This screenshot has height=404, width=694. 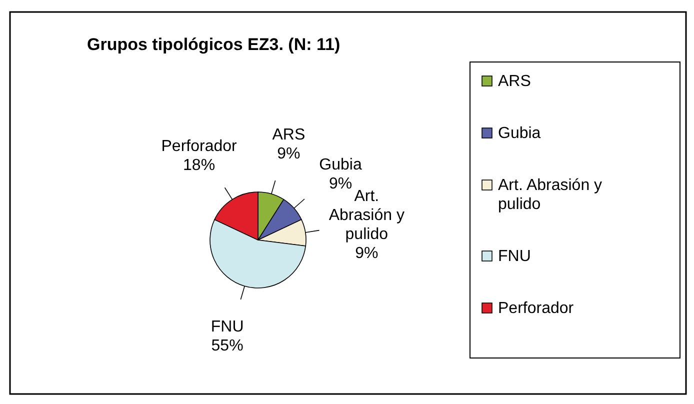 I want to click on legend-label: Gubia, so click(x=519, y=133).